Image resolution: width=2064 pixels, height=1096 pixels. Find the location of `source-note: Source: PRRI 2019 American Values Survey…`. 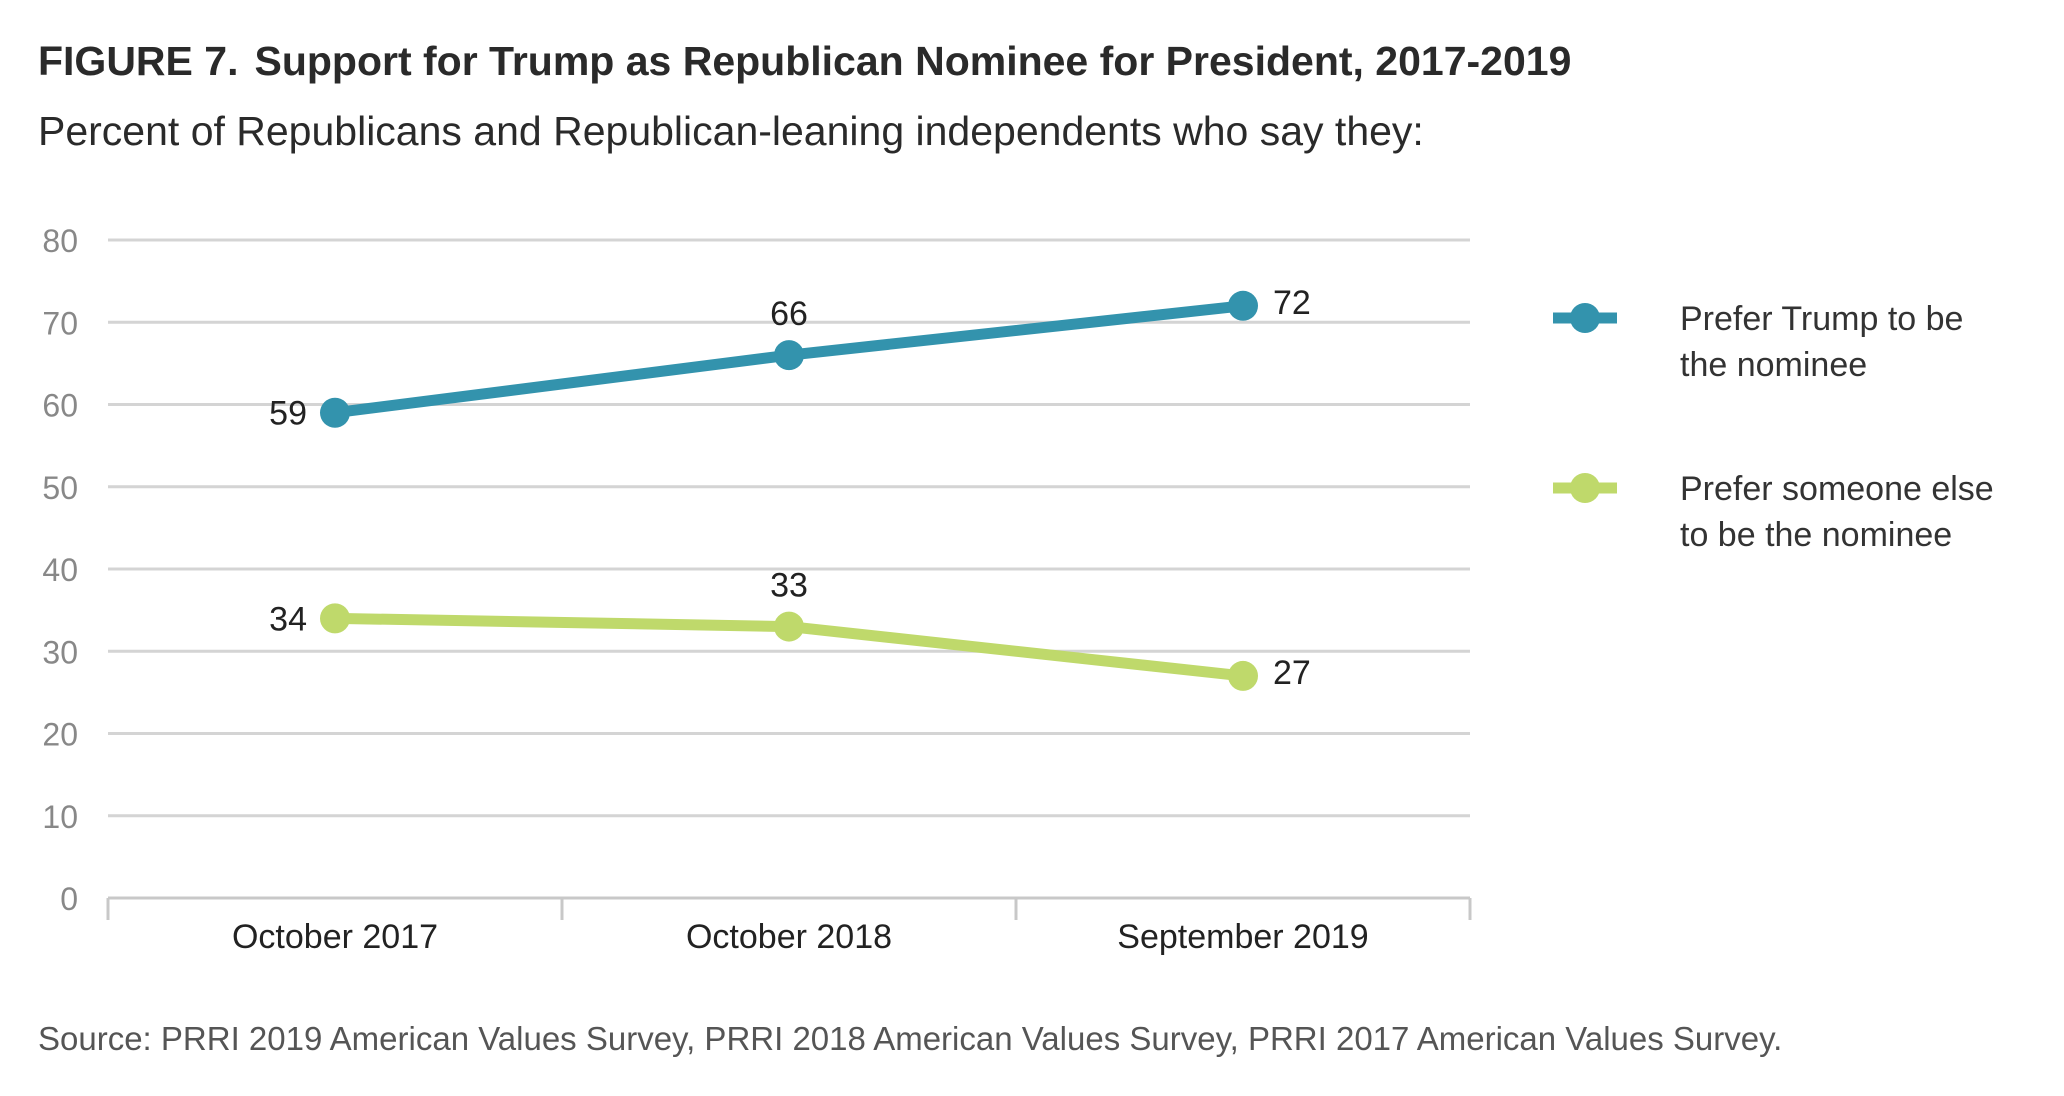

source-note: Source: PRRI 2019 American Values Survey… is located at coordinates (910, 1038).